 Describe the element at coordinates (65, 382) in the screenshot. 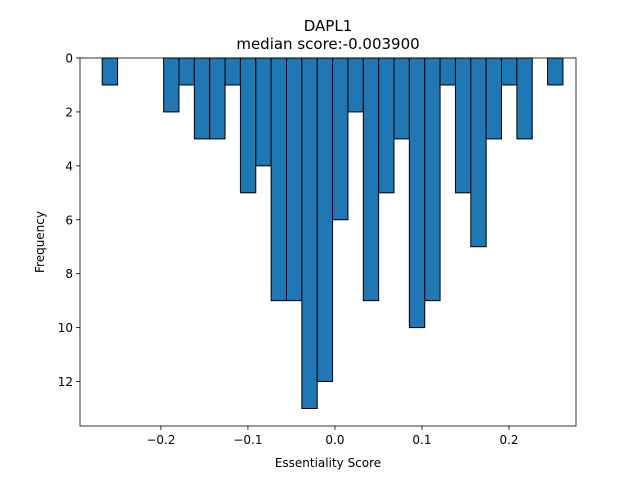

I see `y-tick-label: 12` at that location.